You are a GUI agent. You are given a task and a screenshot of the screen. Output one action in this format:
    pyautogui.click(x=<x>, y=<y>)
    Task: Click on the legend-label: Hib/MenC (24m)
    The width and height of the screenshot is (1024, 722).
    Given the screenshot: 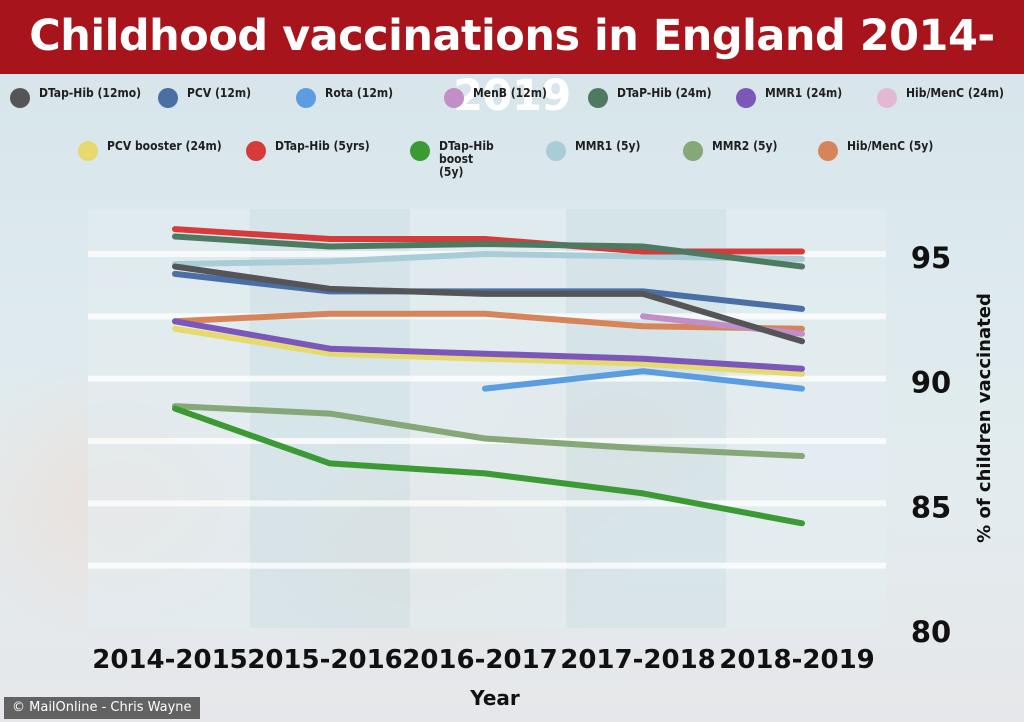 What is the action you would take?
    pyautogui.click(x=955, y=93)
    